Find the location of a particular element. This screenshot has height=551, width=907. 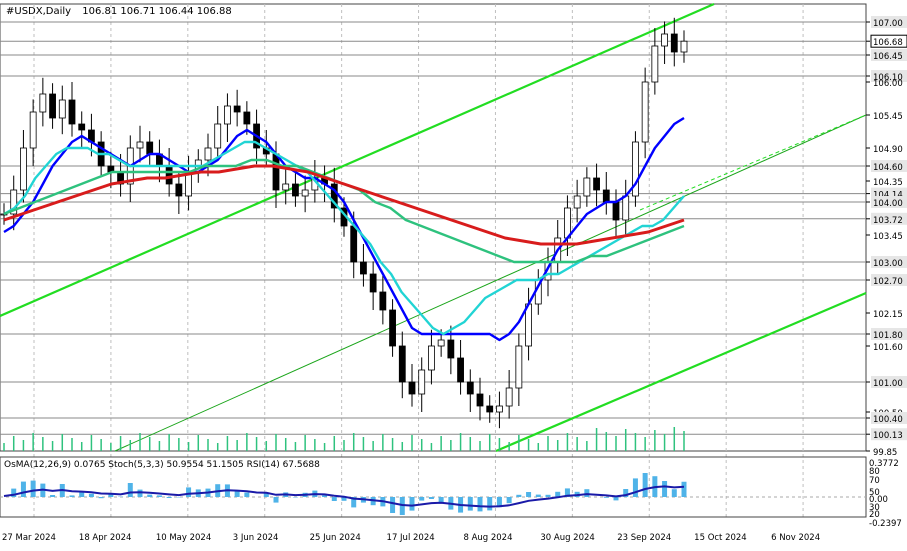

chart-header: #USDX,Daily 106.81 106.71 106.44 106.88 is located at coordinates (119, 11).